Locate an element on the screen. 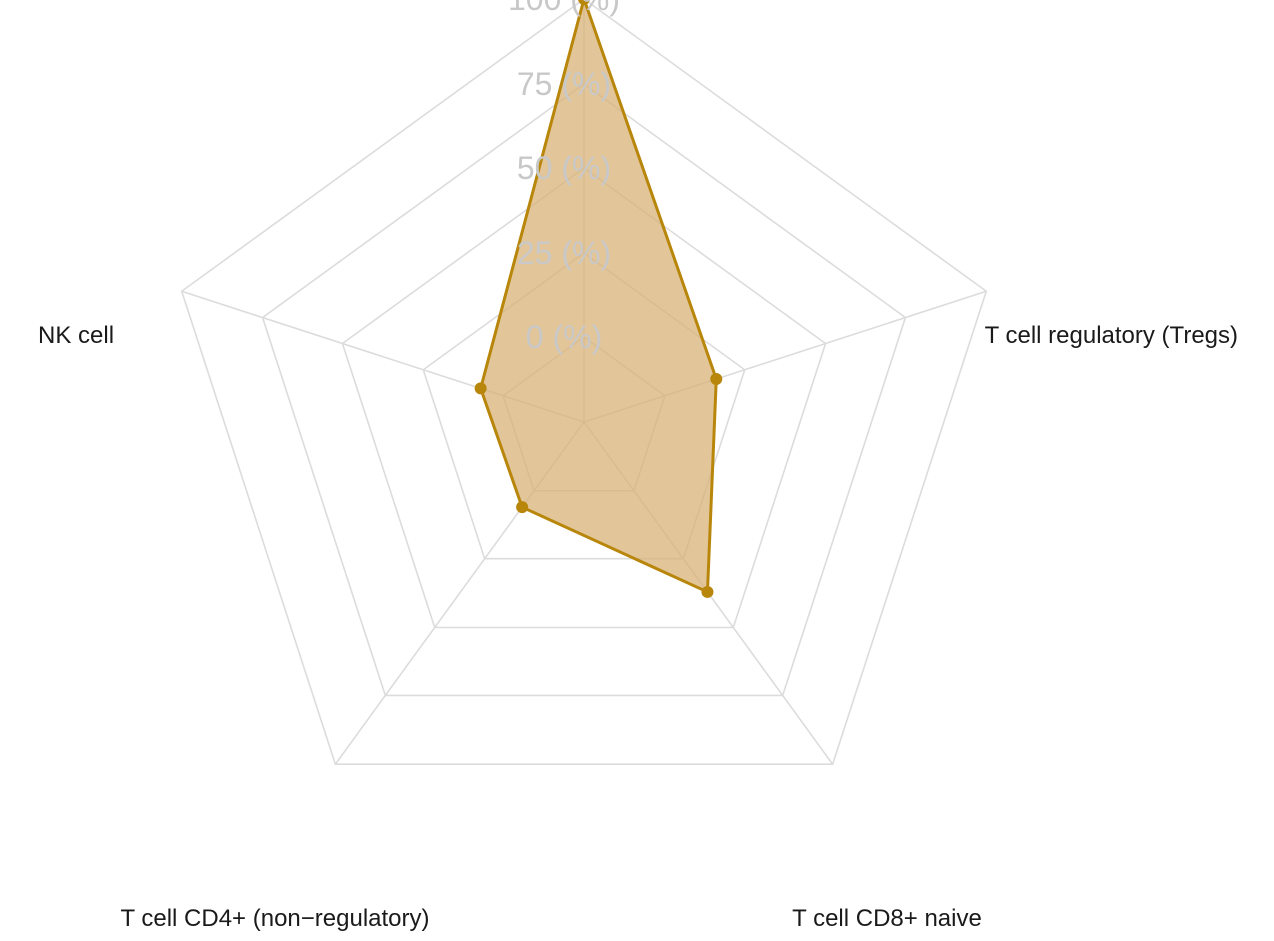 The height and width of the screenshot is (941, 1274). tick-label: 0 (%) is located at coordinates (564, 337).